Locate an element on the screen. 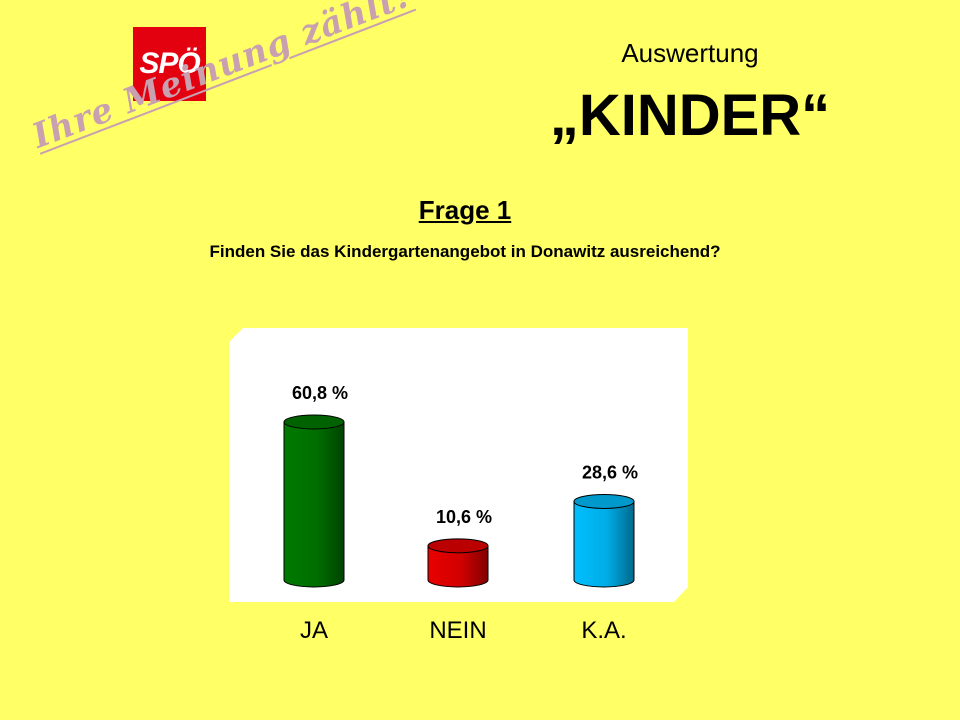 This screenshot has width=960, height=720. category-label: K.A. is located at coordinates (603, 630).